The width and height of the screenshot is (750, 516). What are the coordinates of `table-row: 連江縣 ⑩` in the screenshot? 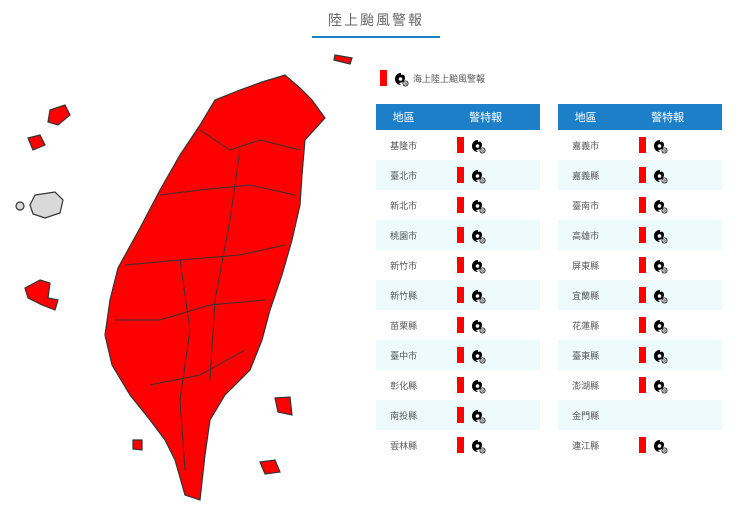 It's located at (640, 445).